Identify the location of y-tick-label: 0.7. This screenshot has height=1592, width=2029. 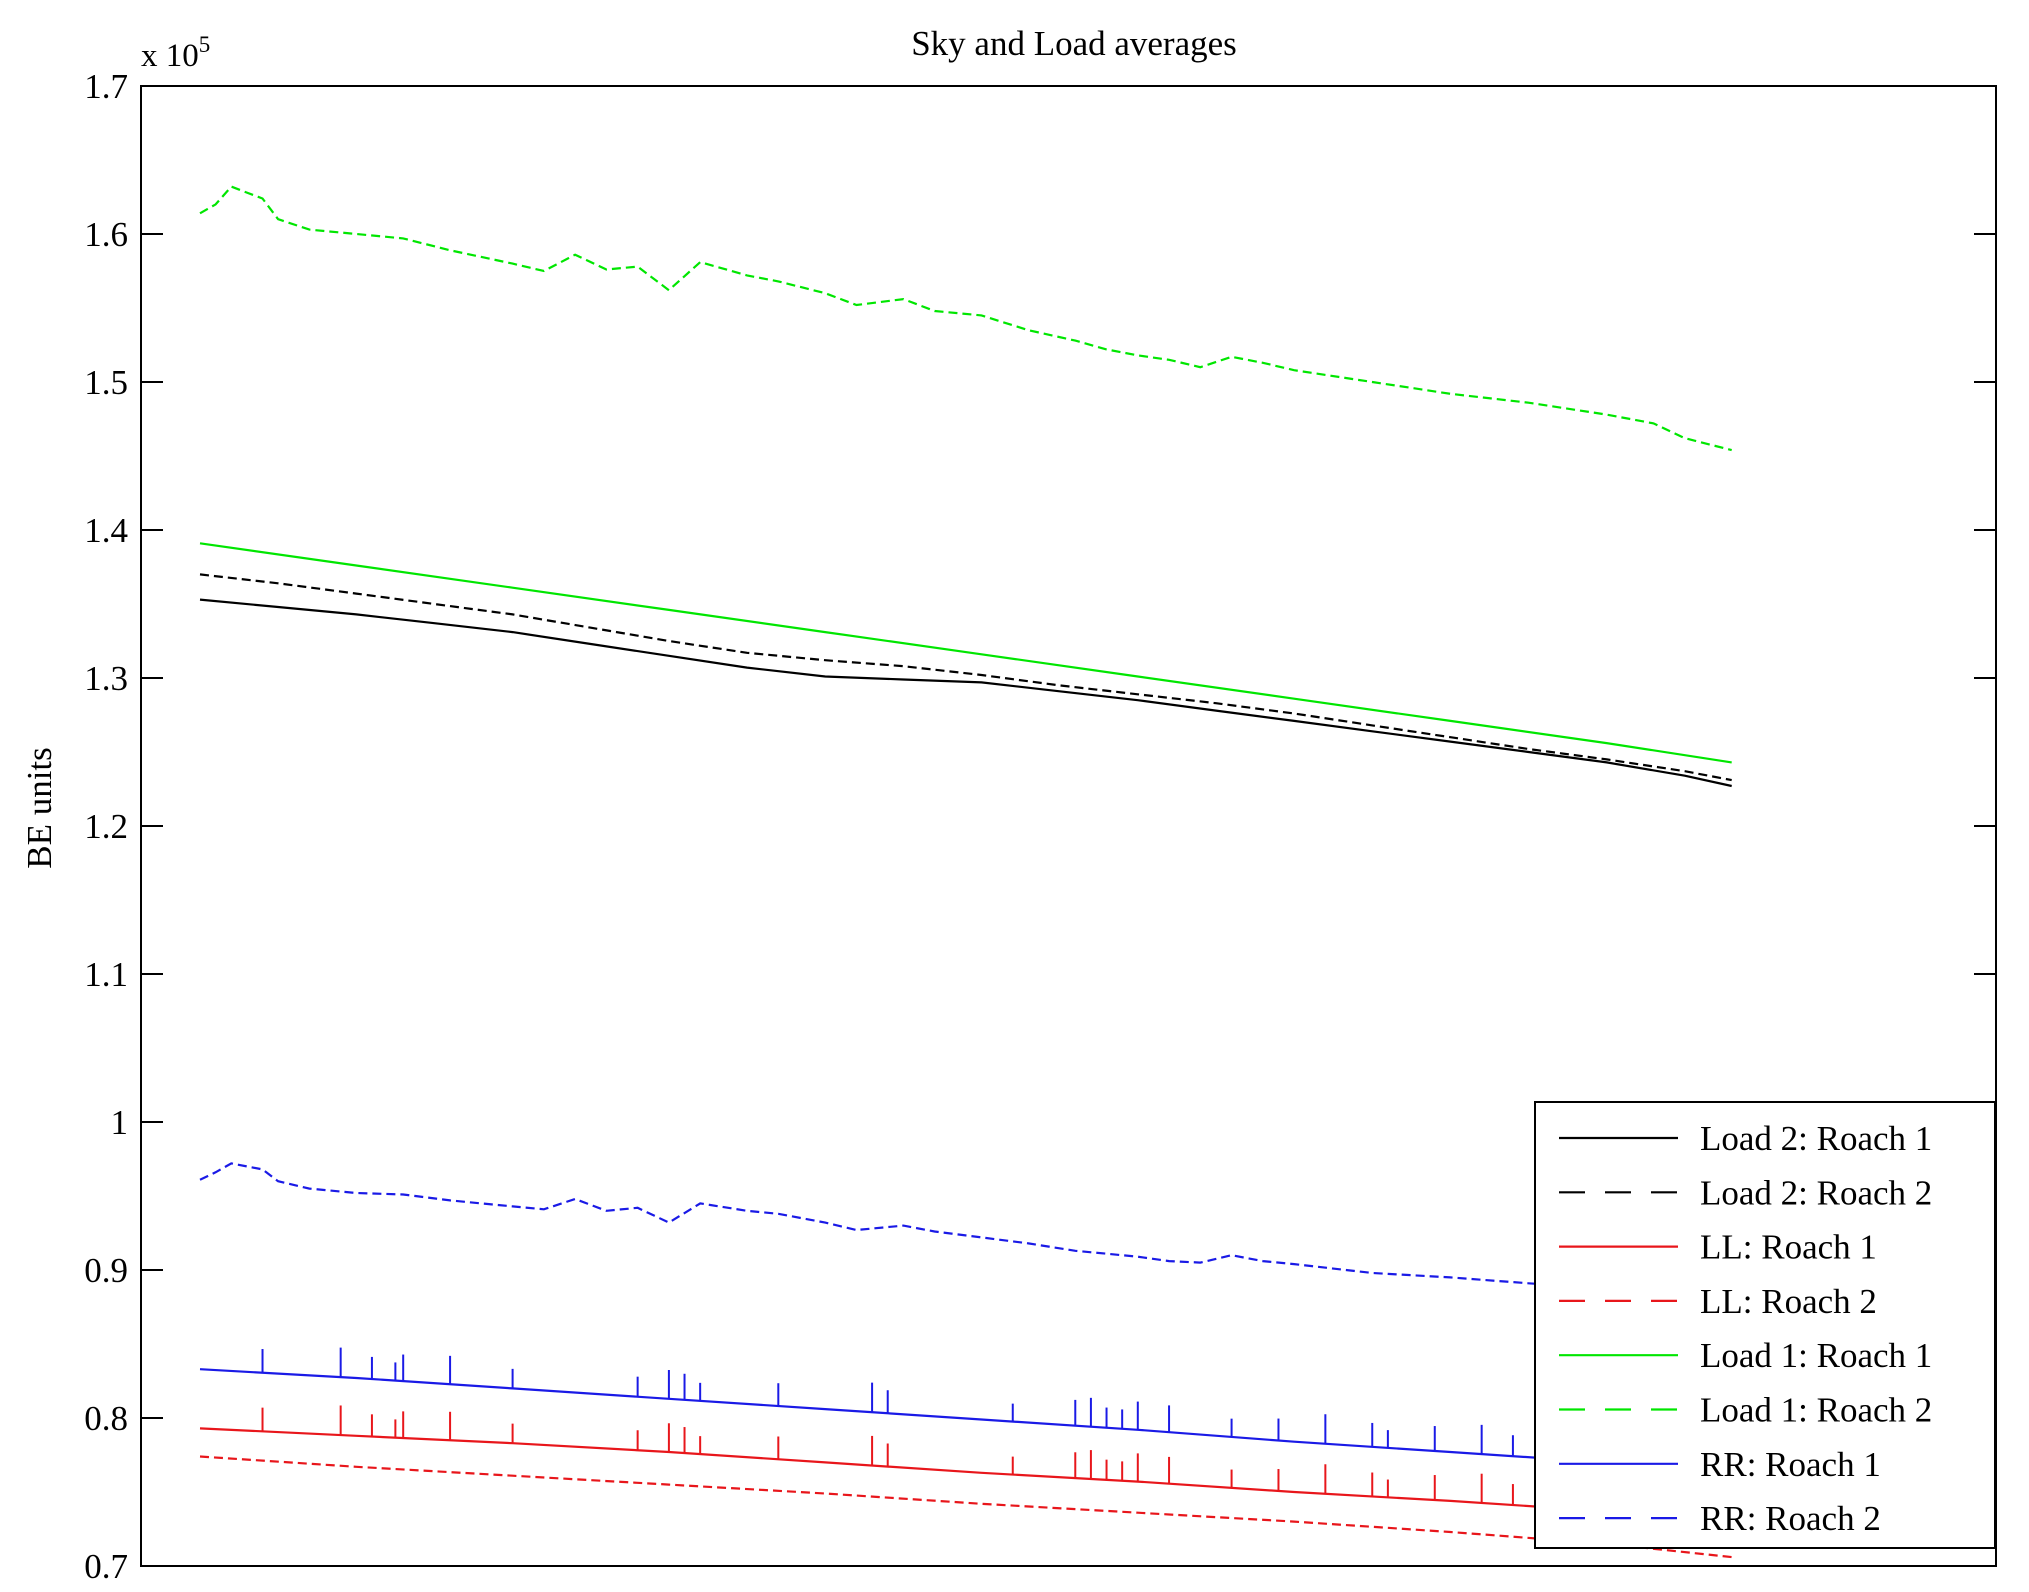
(106, 1566).